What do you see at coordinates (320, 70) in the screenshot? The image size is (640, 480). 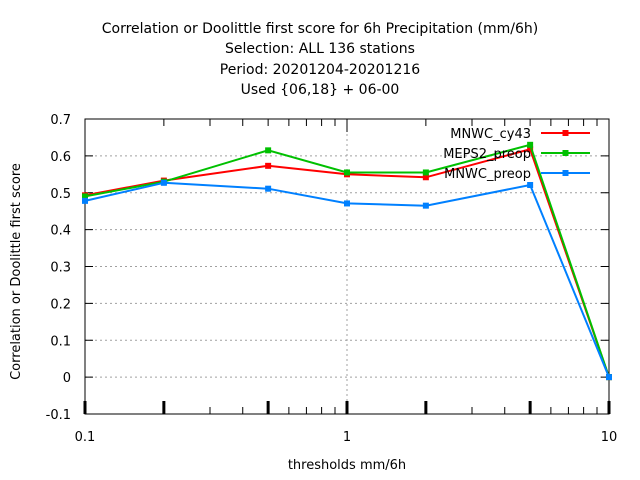 I see `chart-title-line-3: Period: 20201204-20201216` at bounding box center [320, 70].